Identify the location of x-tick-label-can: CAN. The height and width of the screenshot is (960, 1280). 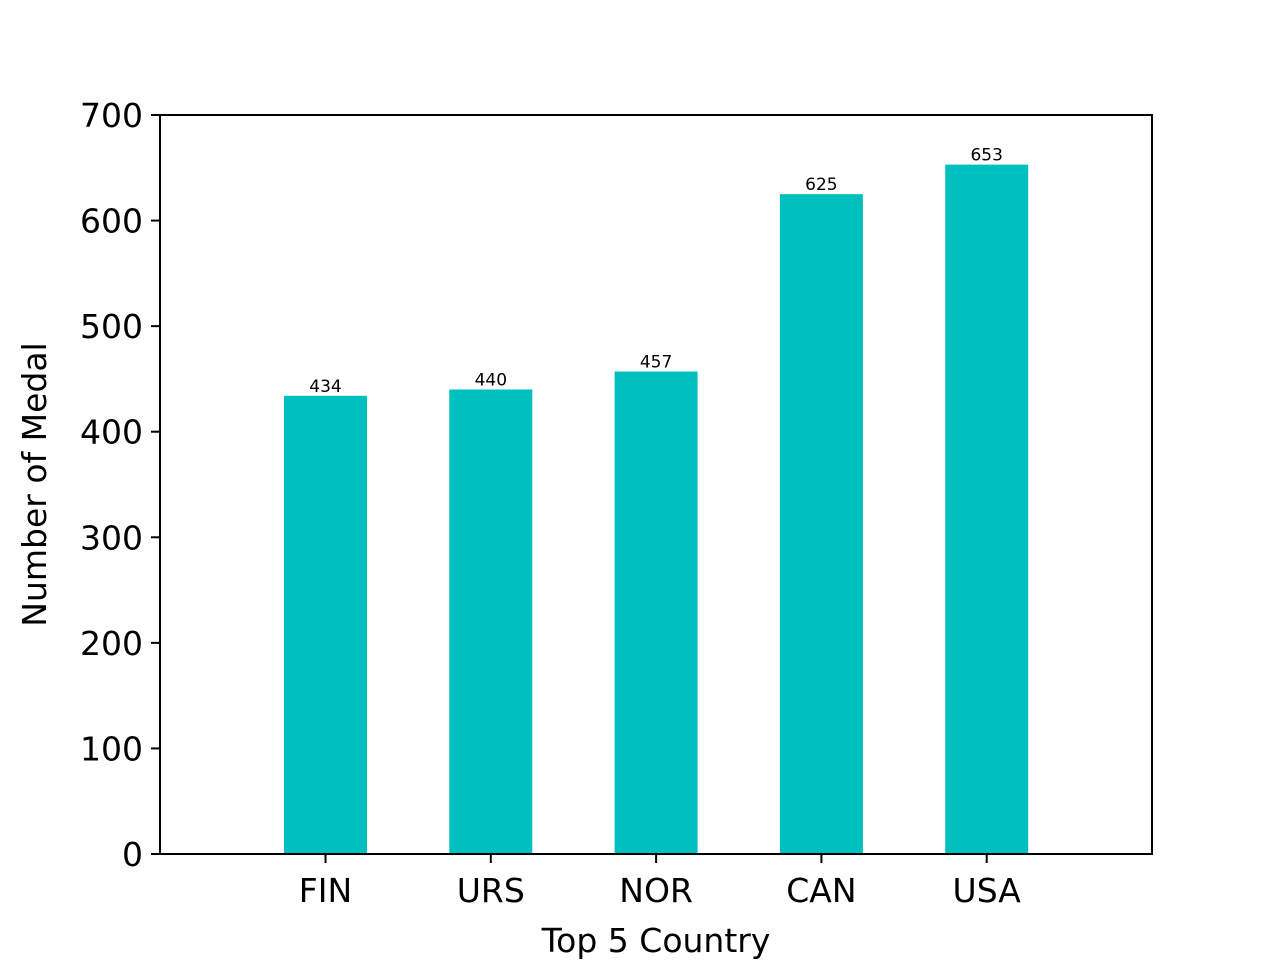
(821, 890).